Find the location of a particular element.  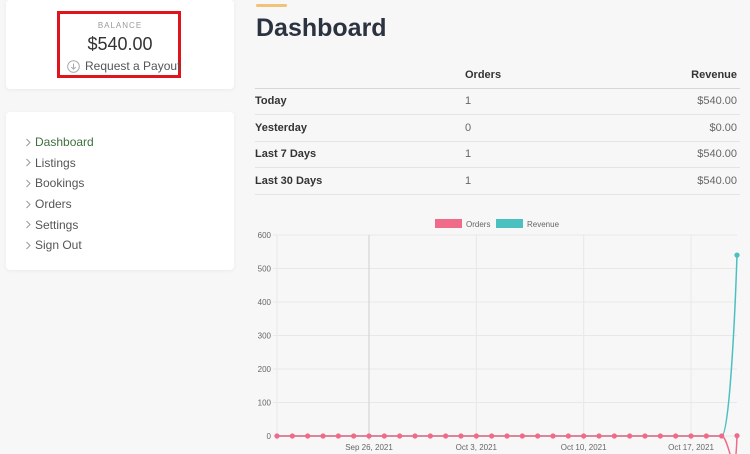

download-circle-icon is located at coordinates (73, 66).